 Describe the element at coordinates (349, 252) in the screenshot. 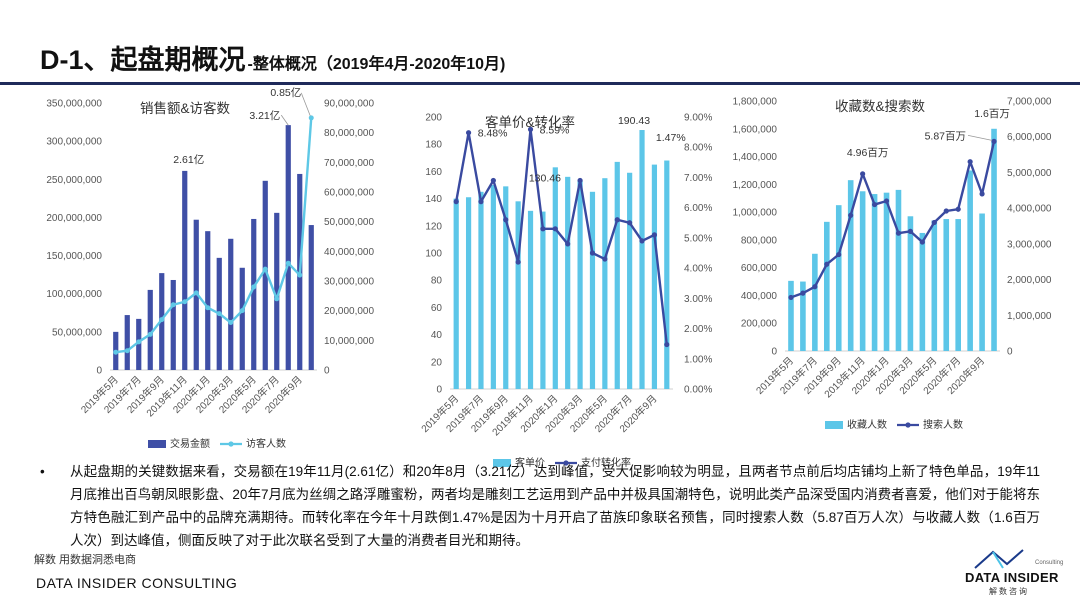

I see `right-axis-tick-label: 40,000,000` at that location.